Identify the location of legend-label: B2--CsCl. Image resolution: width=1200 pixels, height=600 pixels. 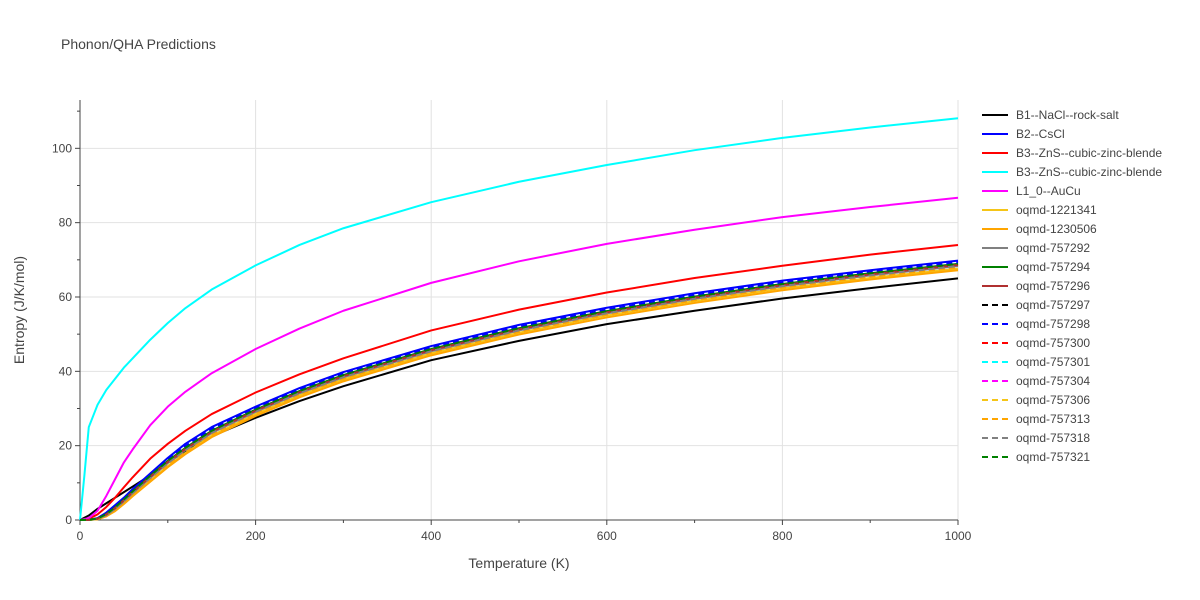
(1040, 134).